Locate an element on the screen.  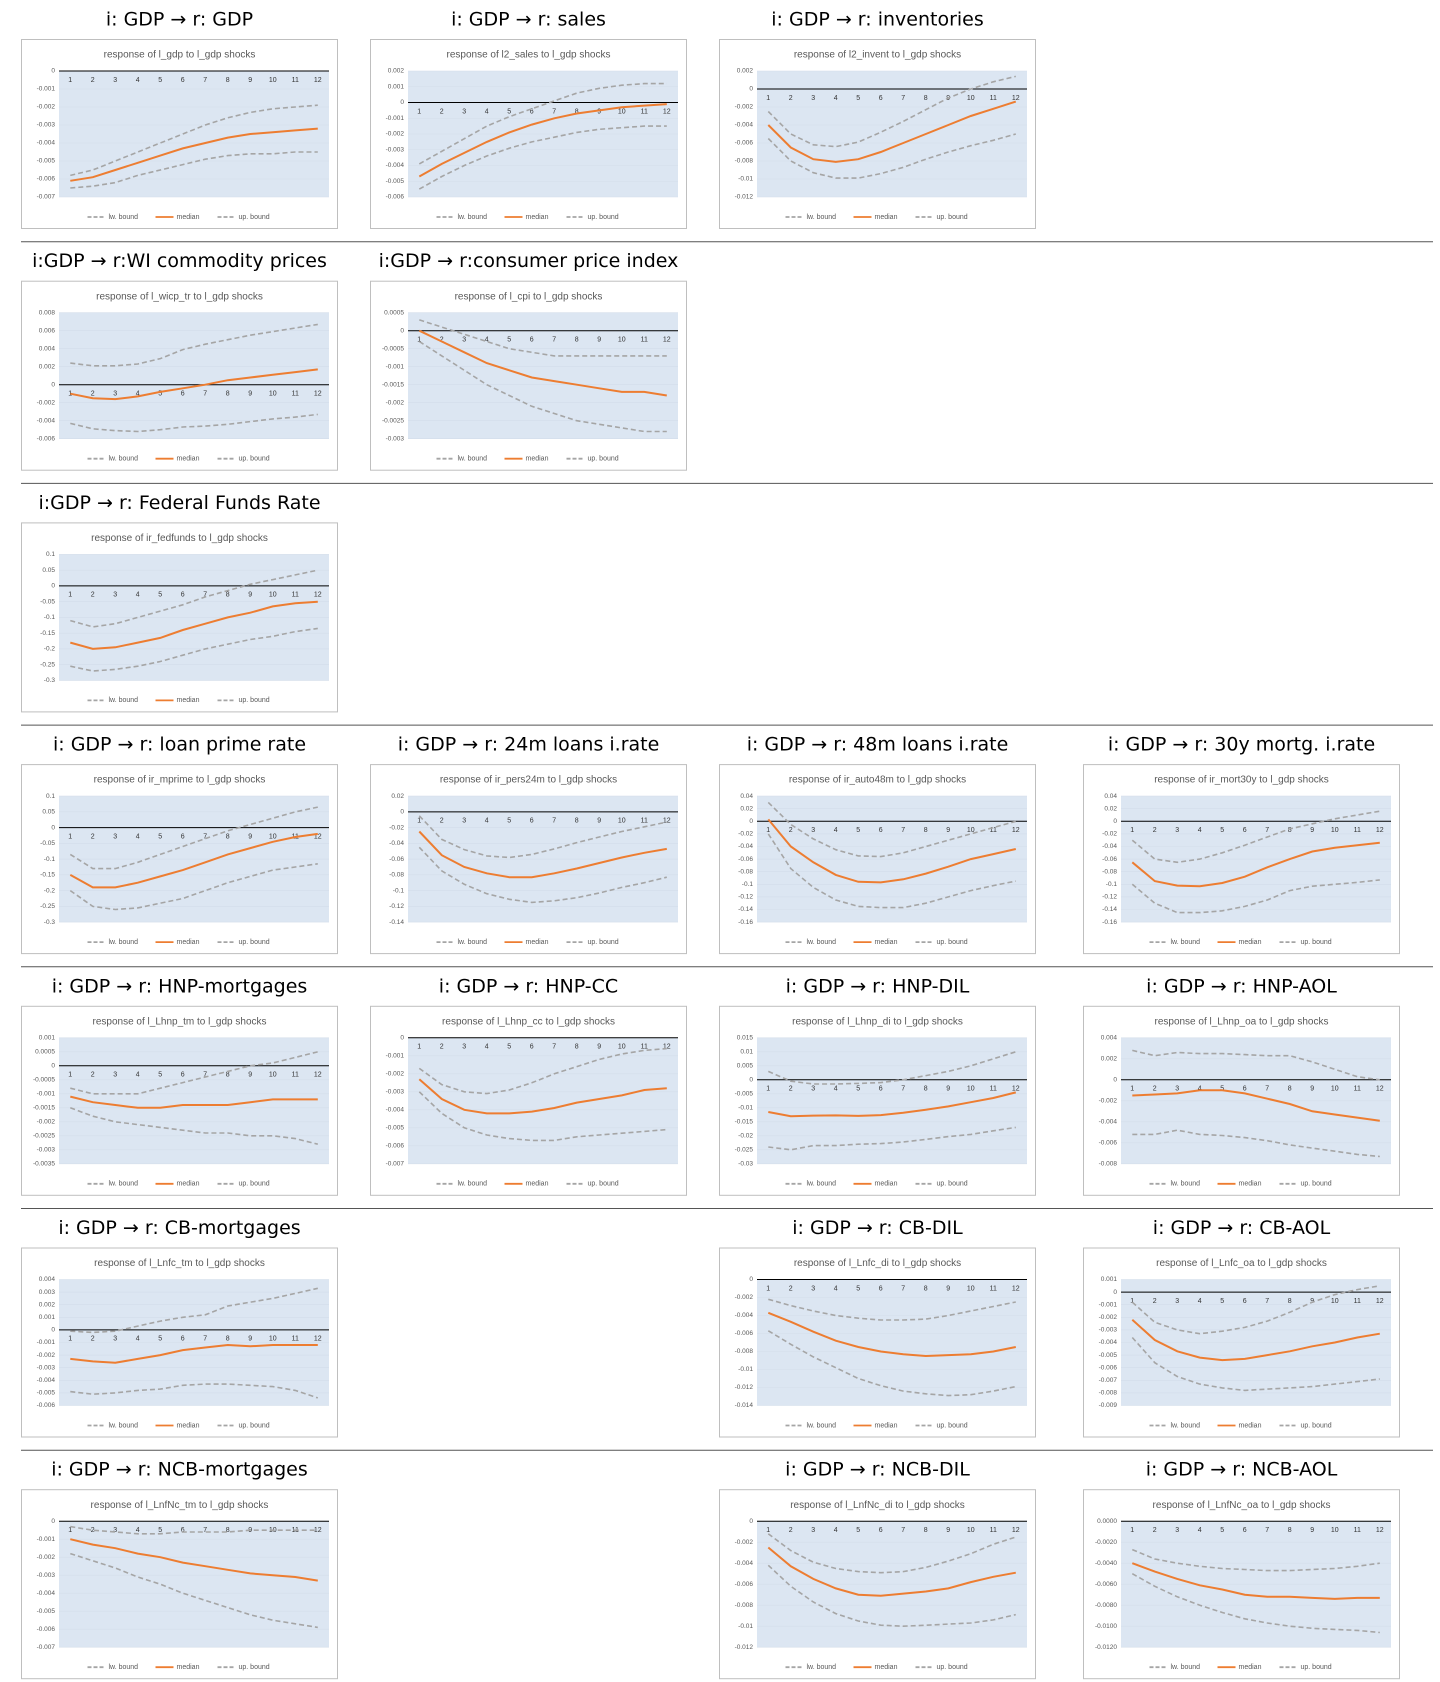
panel-heading: i: GDP → r: 30y mortg. i.rate is located at coordinates (1241, 745).